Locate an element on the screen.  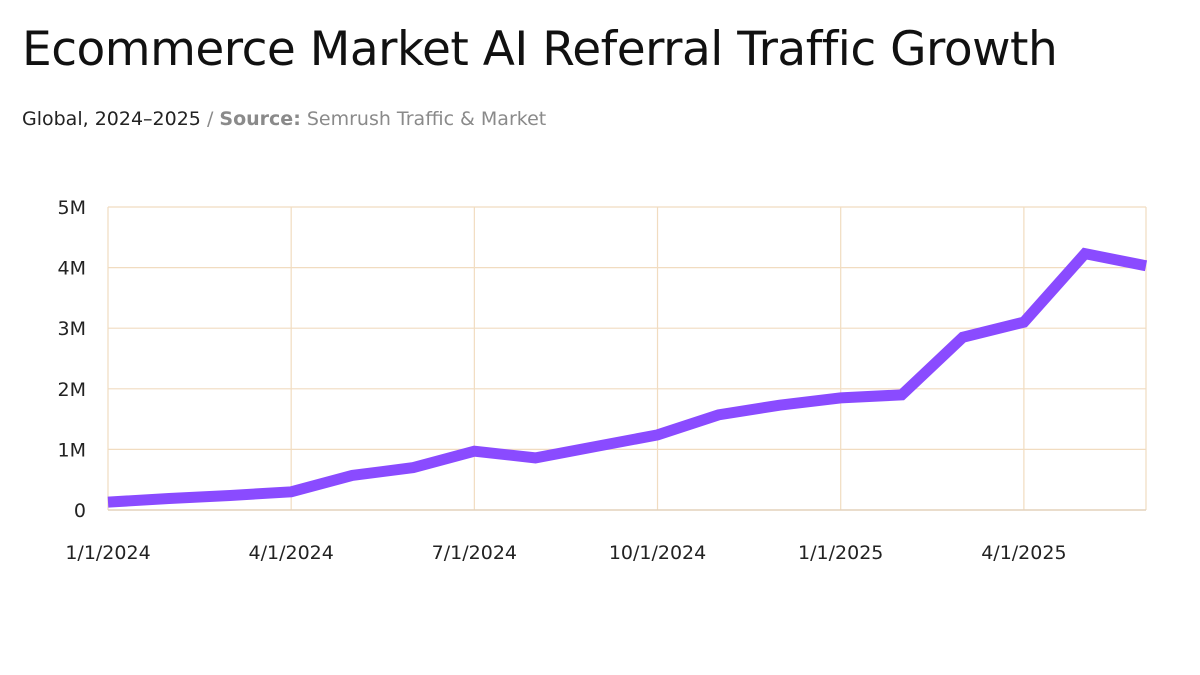
y-tick-label: 5M is located at coordinates (72, 208).